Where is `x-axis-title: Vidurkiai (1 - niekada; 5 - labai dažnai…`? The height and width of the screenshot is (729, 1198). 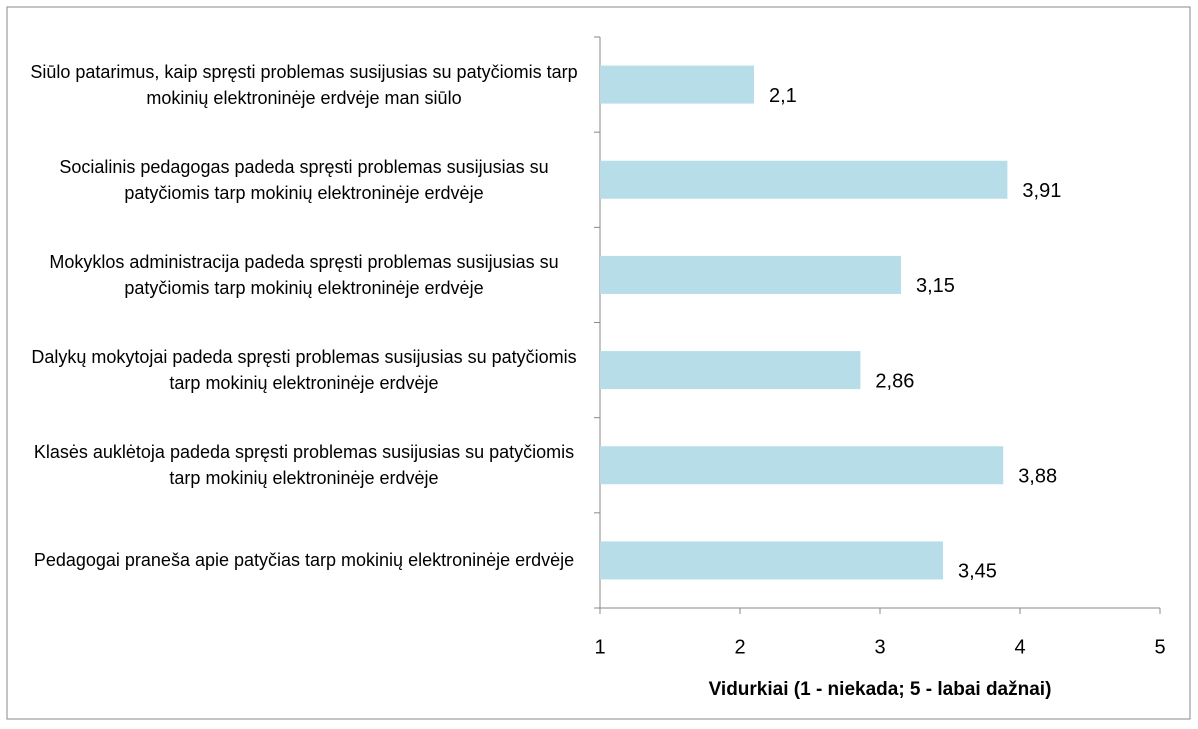 x-axis-title: Vidurkiai (1 - niekada; 5 - labai dažnai… is located at coordinates (880, 689).